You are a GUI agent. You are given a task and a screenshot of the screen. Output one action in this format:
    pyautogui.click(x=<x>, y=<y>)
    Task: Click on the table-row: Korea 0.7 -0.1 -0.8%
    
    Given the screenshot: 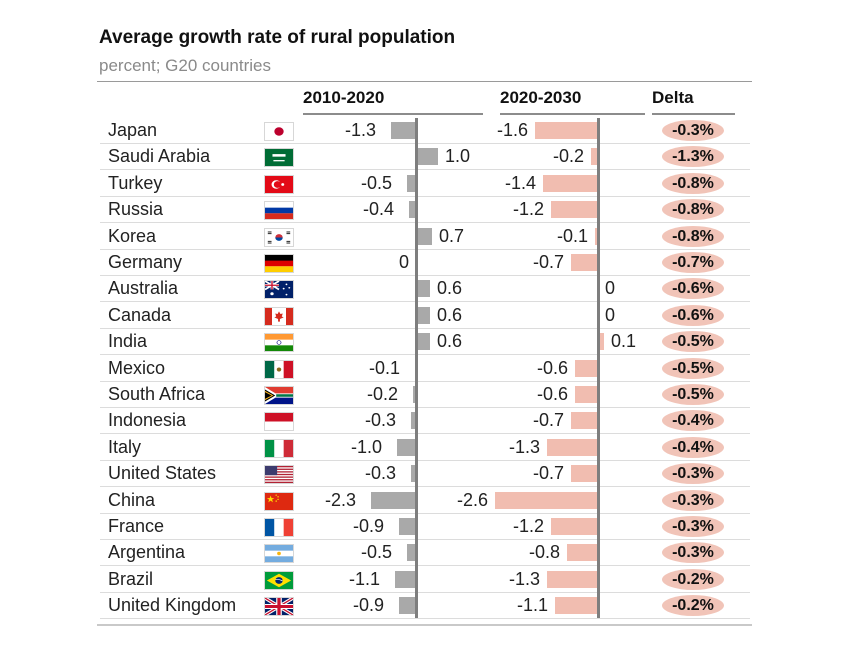 What is the action you would take?
    pyautogui.click(x=425, y=237)
    